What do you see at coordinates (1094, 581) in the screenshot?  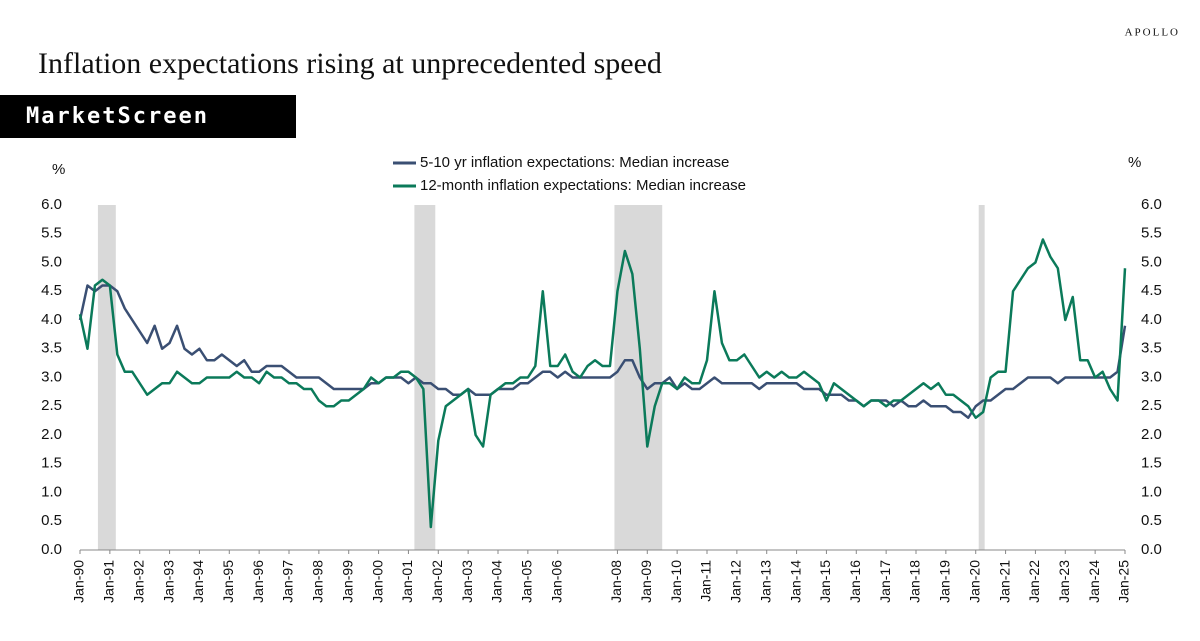 I see `x-tick-label: Jan-24` at bounding box center [1094, 581].